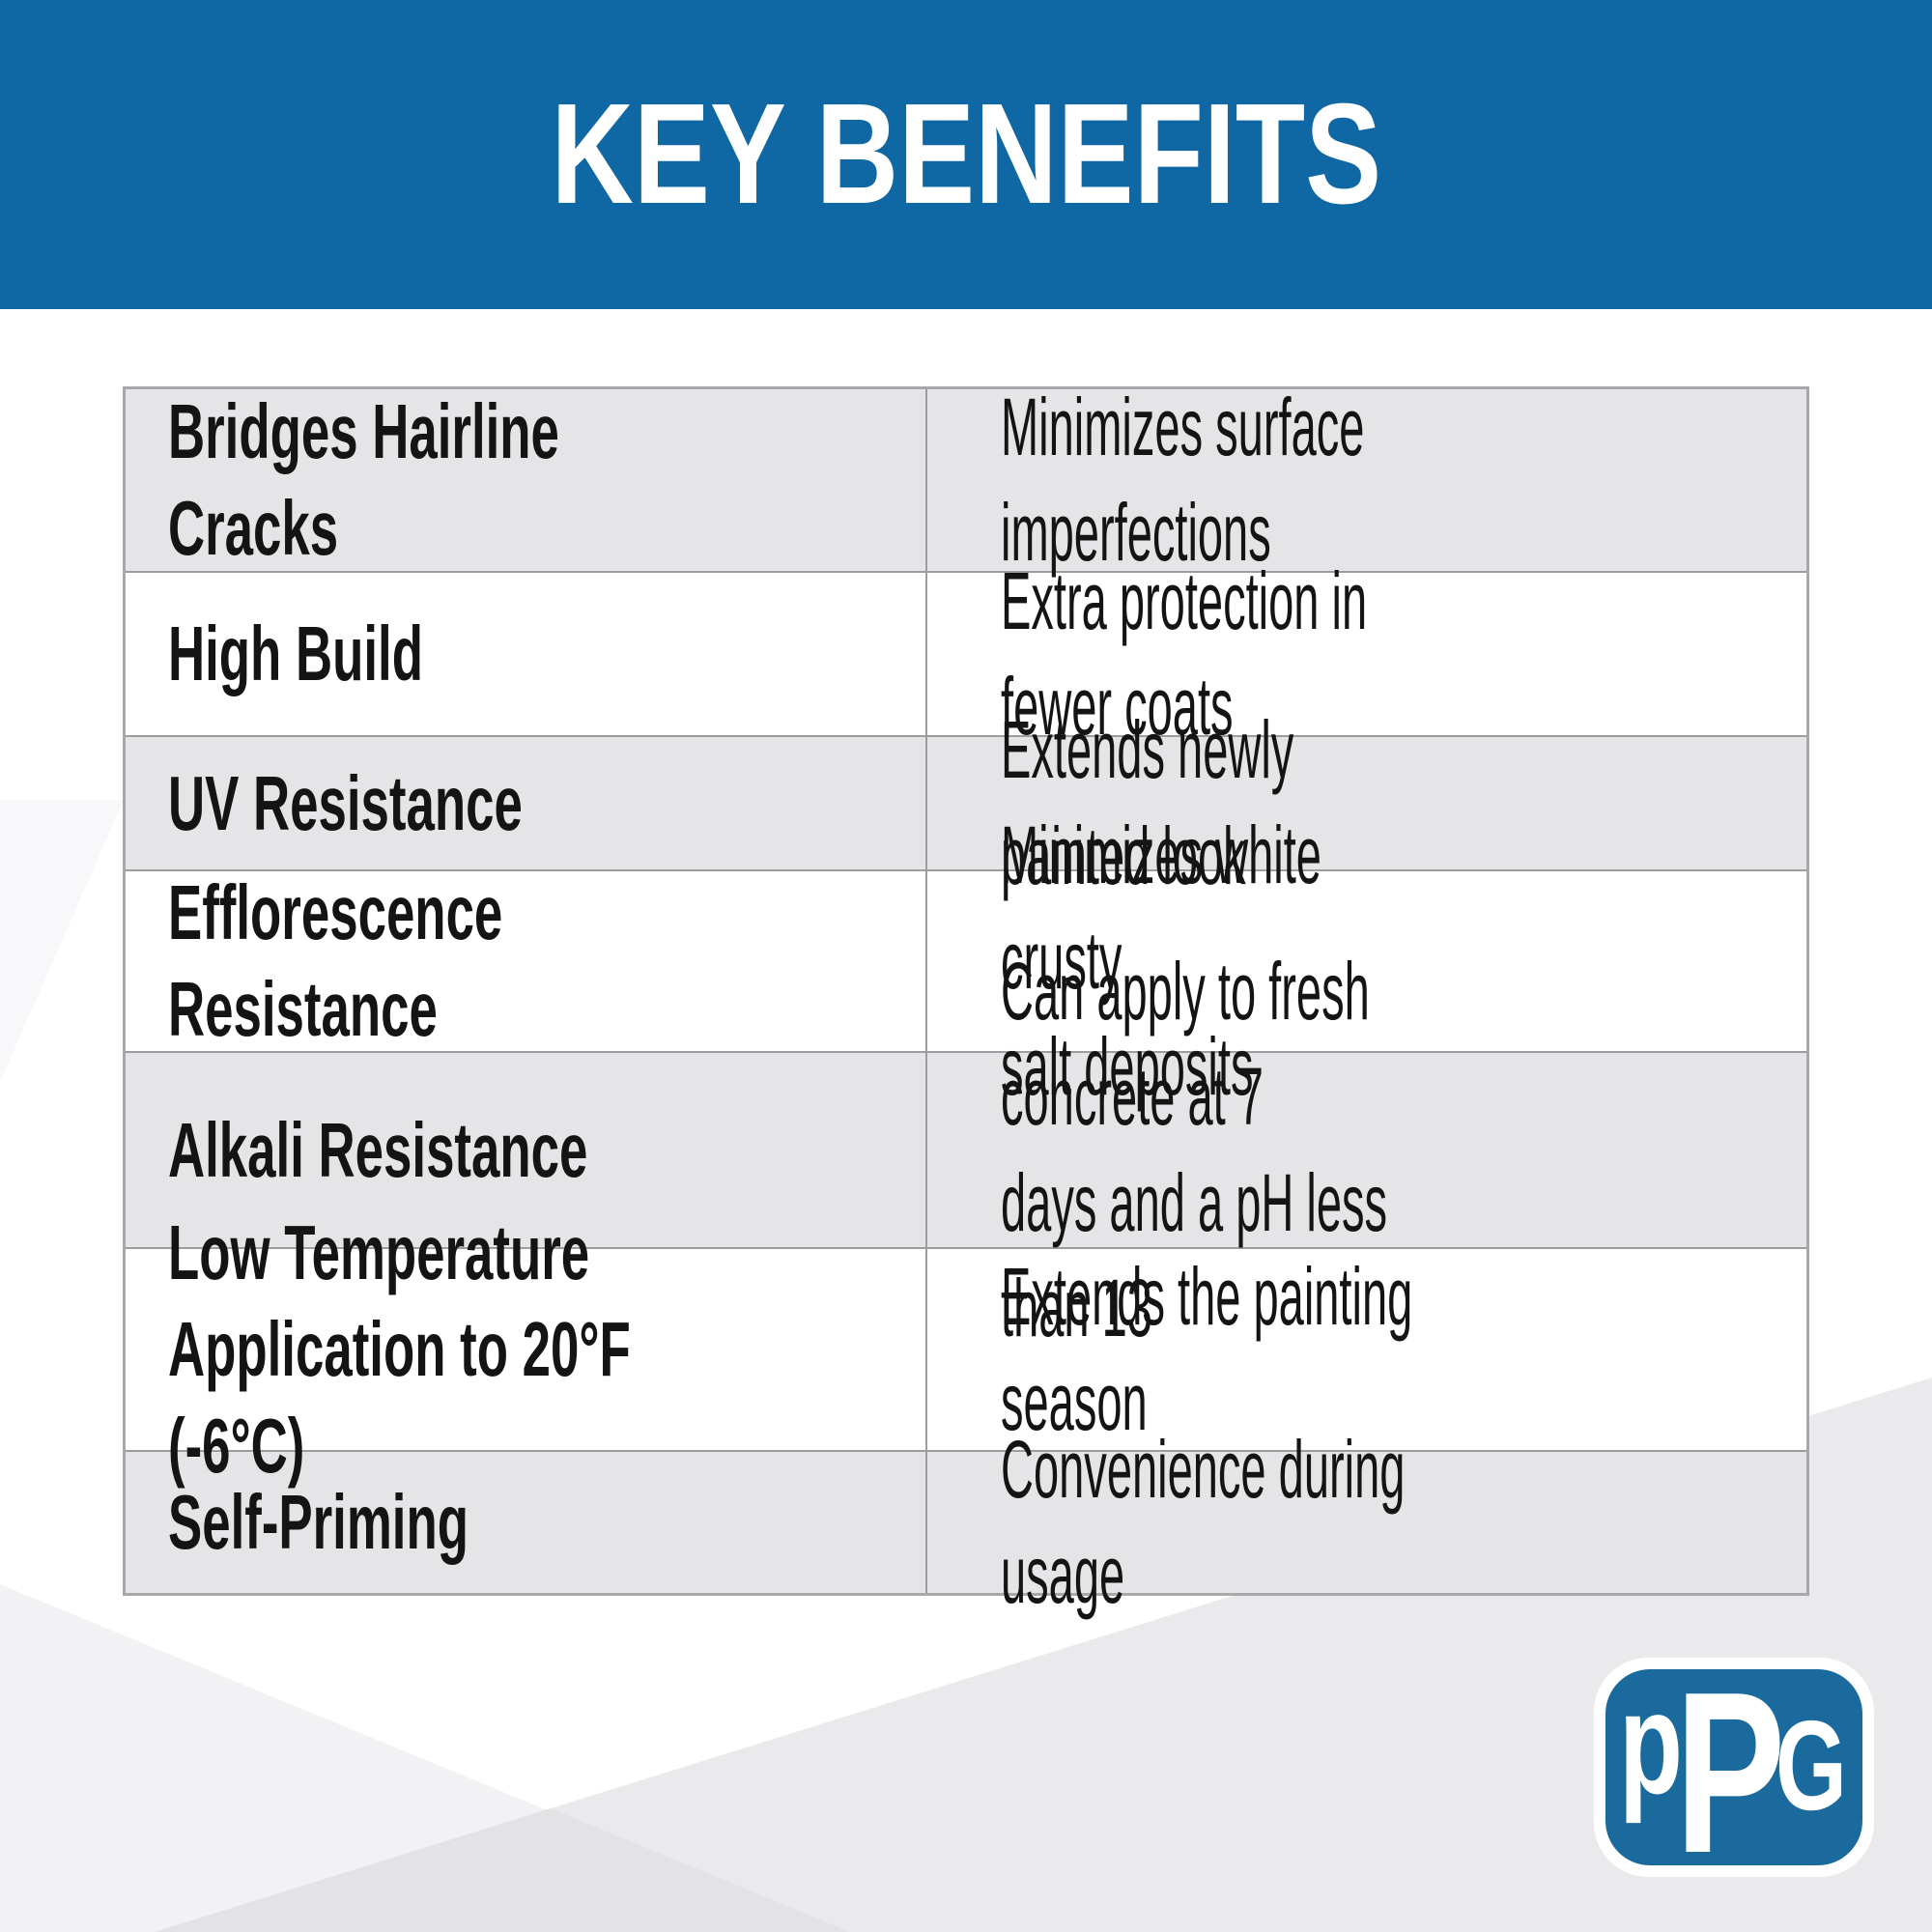 This screenshot has width=1932, height=1932. Describe the element at coordinates (1207, 1348) in the screenshot. I see `description-label: Extends the painting season` at that location.